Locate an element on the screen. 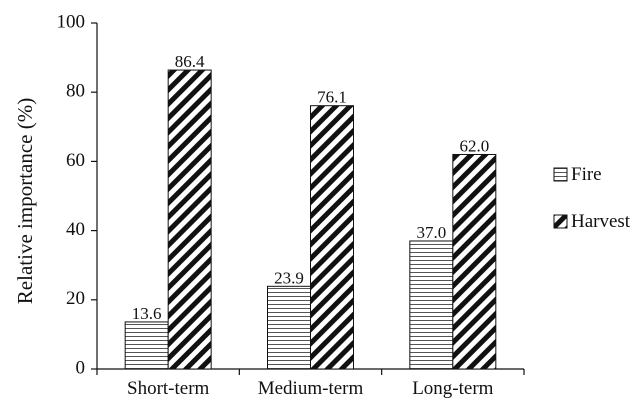  y-tick-label: 100 is located at coordinates (71, 21).